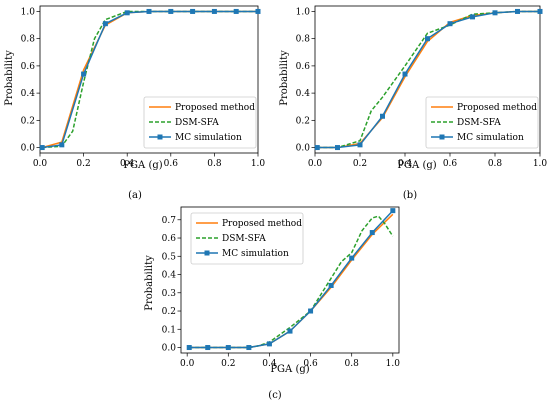 This screenshot has width=550, height=405. What do you see at coordinates (169, 294) in the screenshot?
I see `y-tick-label: 0.3` at bounding box center [169, 294].